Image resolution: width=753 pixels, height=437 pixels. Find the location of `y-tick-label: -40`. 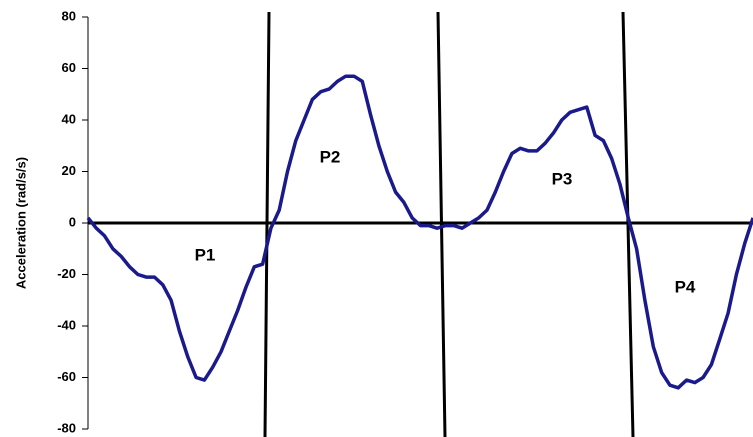

y-tick-label: -40 is located at coordinates (66, 324).